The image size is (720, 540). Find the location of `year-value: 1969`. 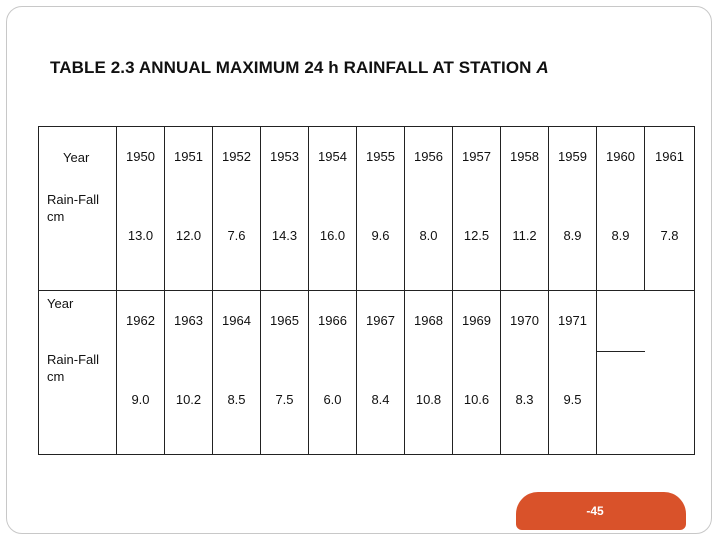

year-value: 1969 is located at coordinates (476, 320).